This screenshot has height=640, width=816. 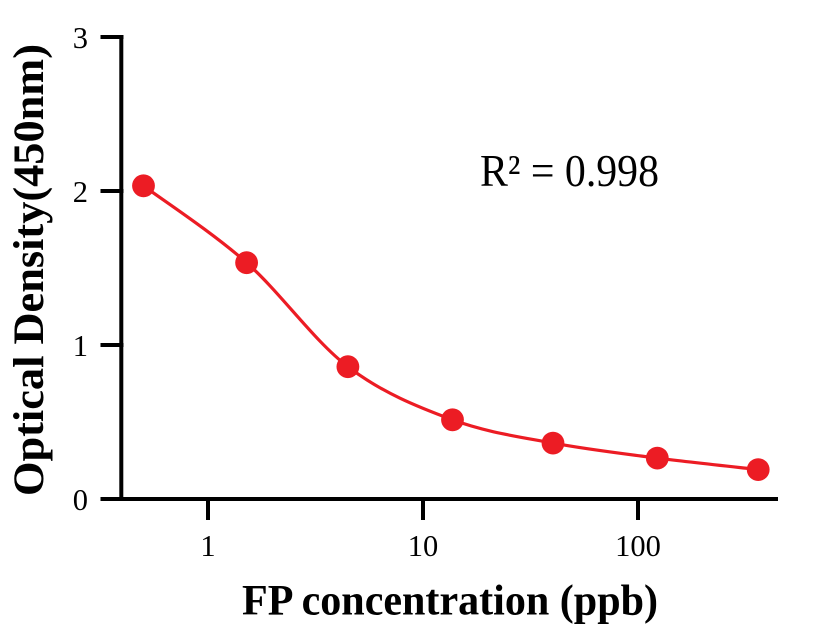 What do you see at coordinates (423, 546) in the screenshot?
I see `svg-text: 10` at bounding box center [423, 546].